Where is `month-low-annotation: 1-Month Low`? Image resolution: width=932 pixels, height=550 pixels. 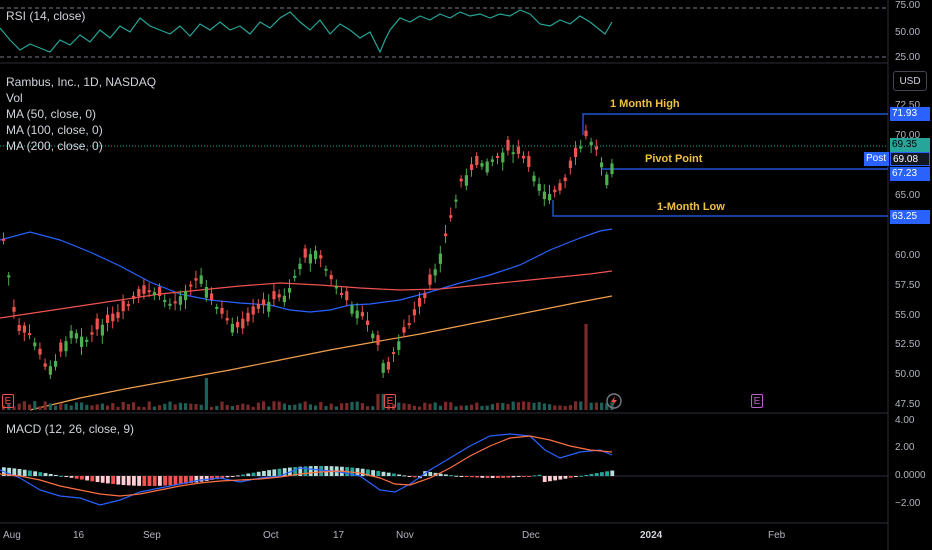 month-low-annotation: 1-Month Low is located at coordinates (691, 207).